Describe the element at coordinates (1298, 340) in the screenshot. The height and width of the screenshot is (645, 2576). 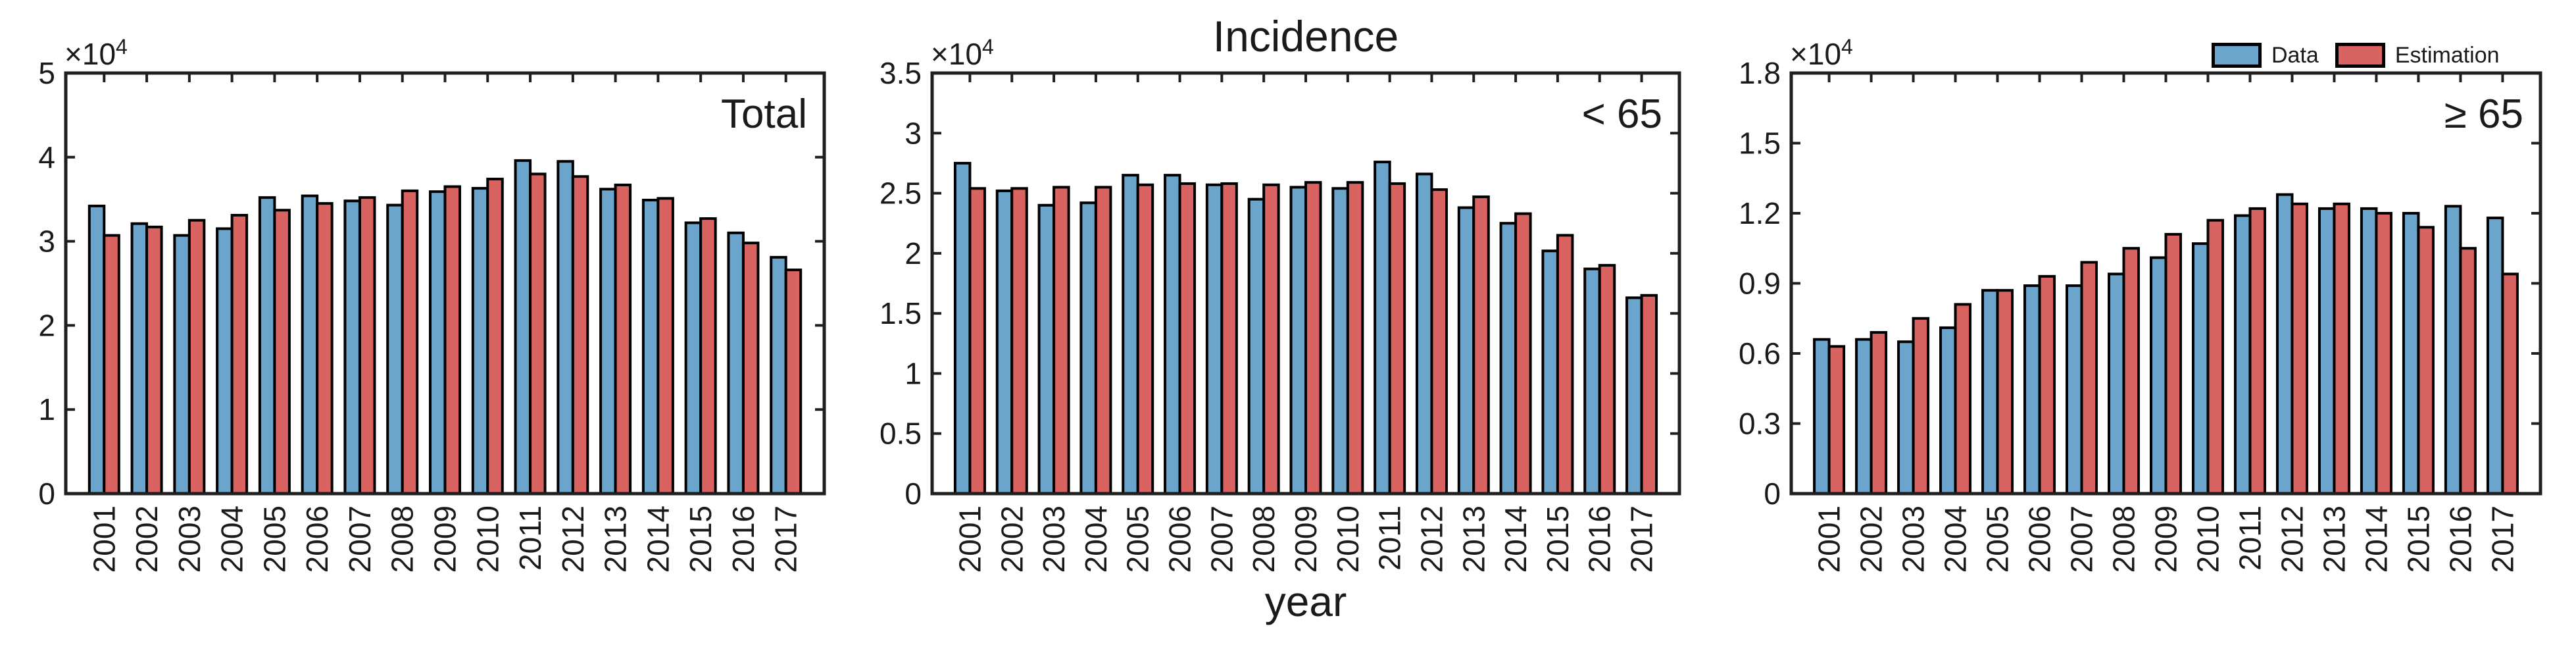
I see `bar-data-2009` at that location.